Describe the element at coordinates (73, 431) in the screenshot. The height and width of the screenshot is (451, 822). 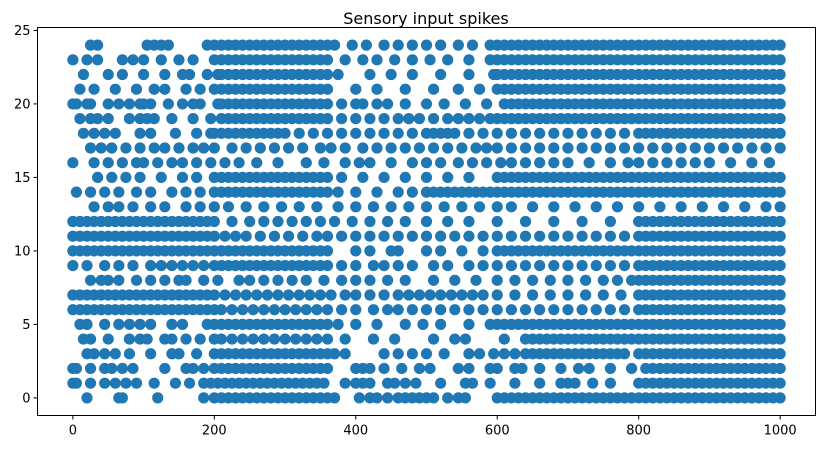
I see `x-tick-label: 0` at that location.